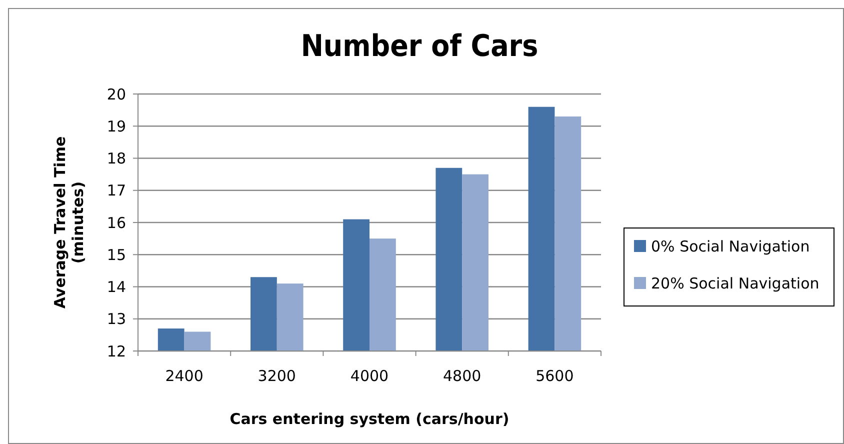  I want to click on x-tick-label: 4000, so click(369, 376).